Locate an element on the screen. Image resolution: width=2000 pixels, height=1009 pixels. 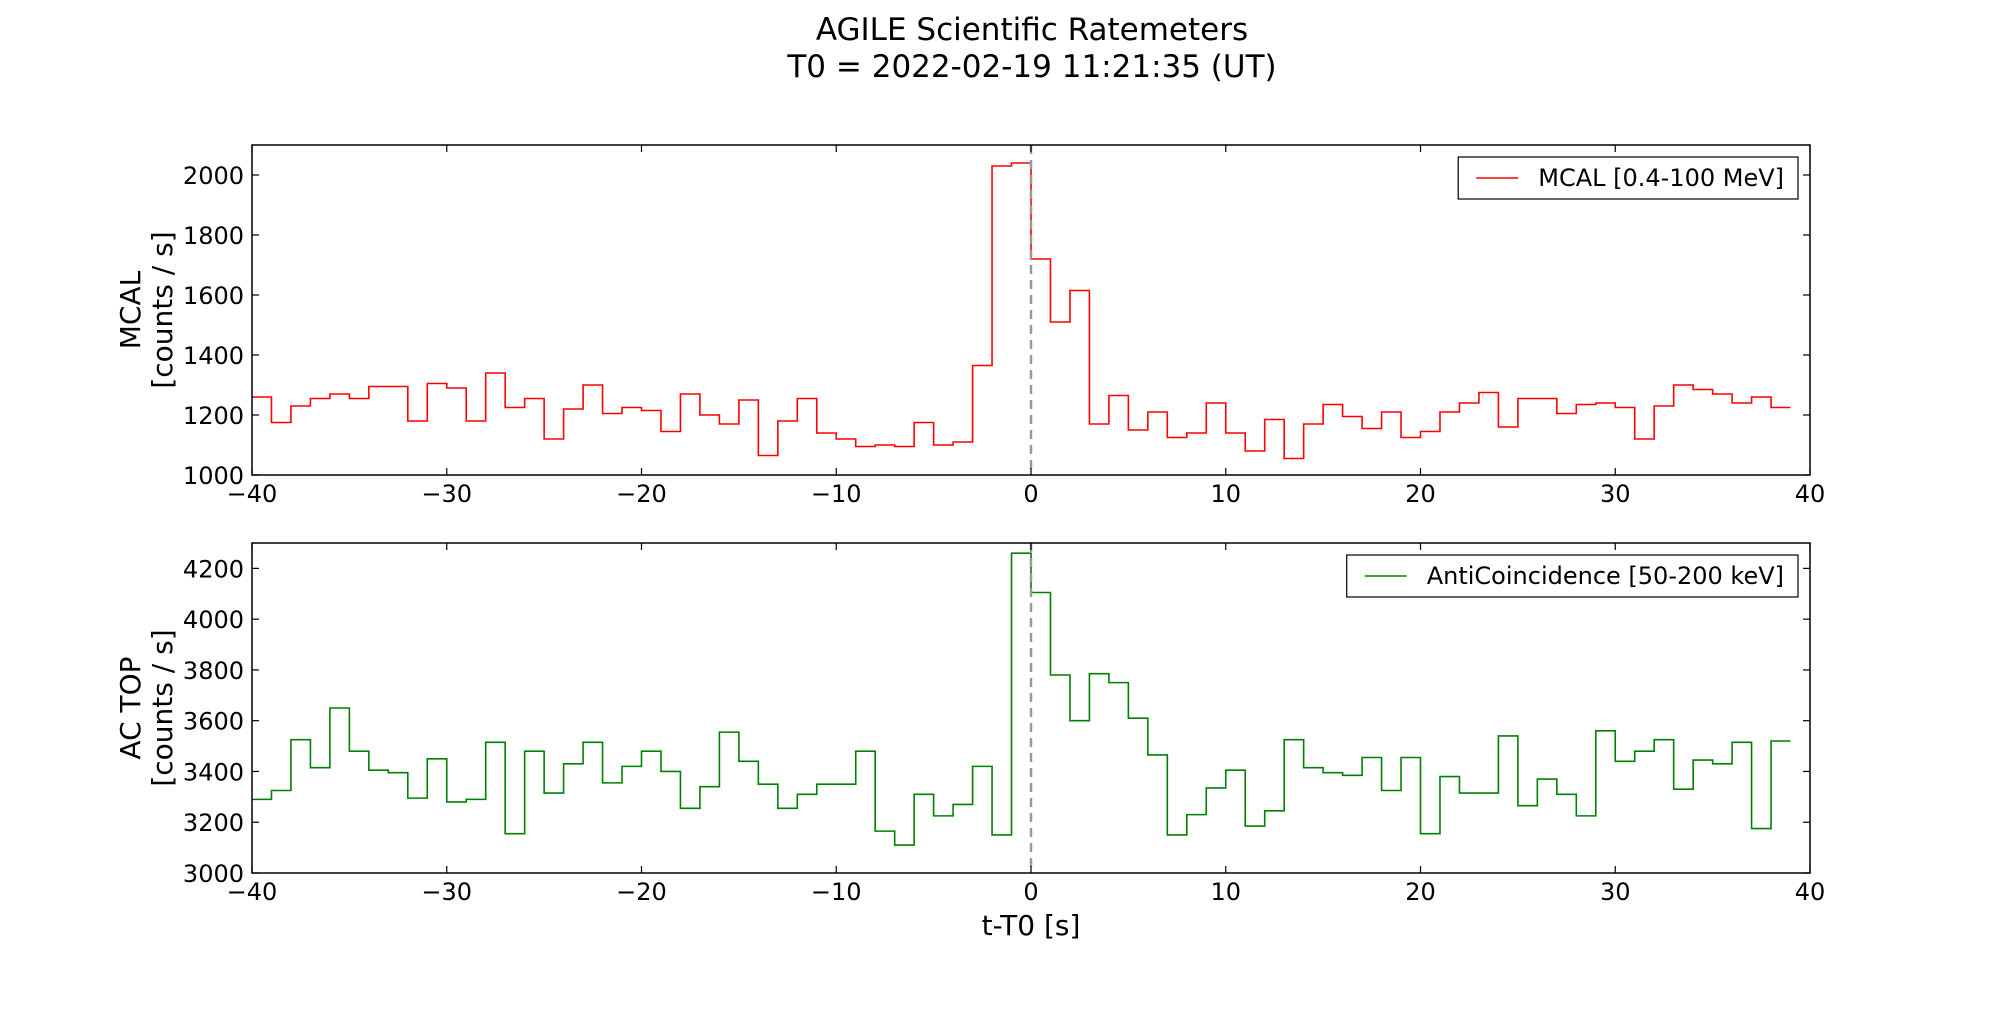
ac-top-ylabel-line2: [counts / s] is located at coordinates (162, 707).